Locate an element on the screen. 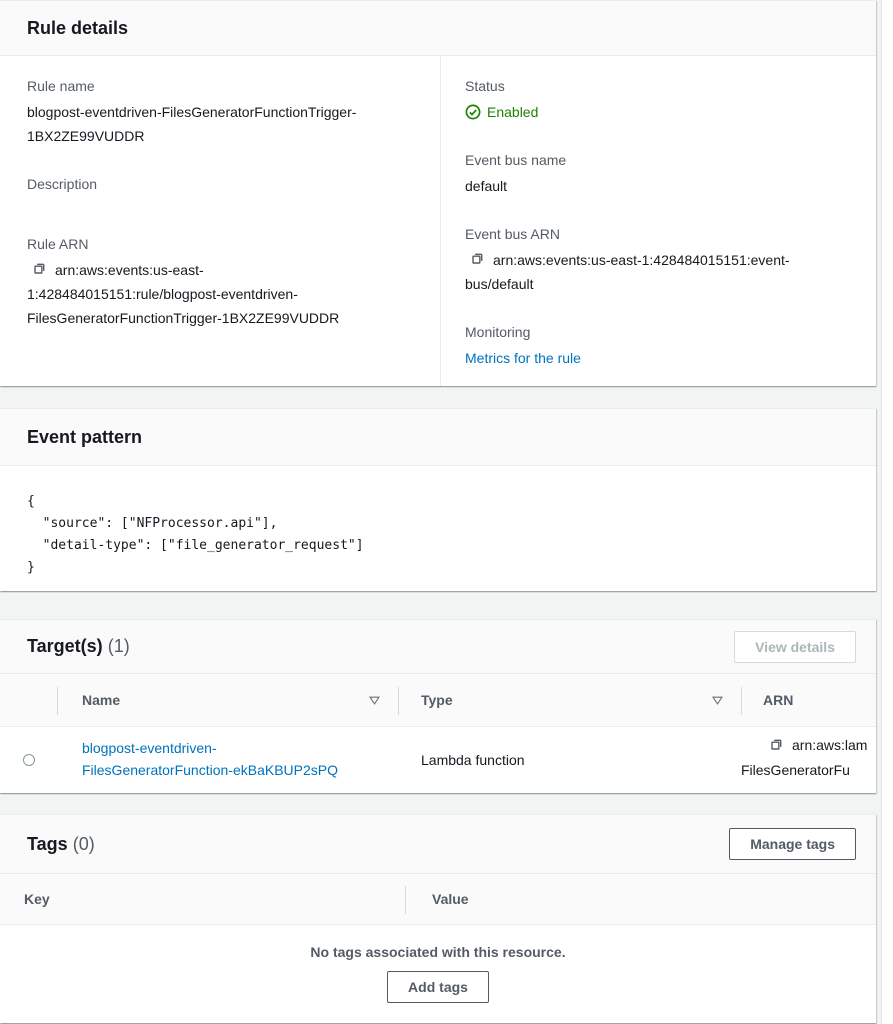 This screenshot has width=893, height=1024. description-label: Description is located at coordinates (62, 184).